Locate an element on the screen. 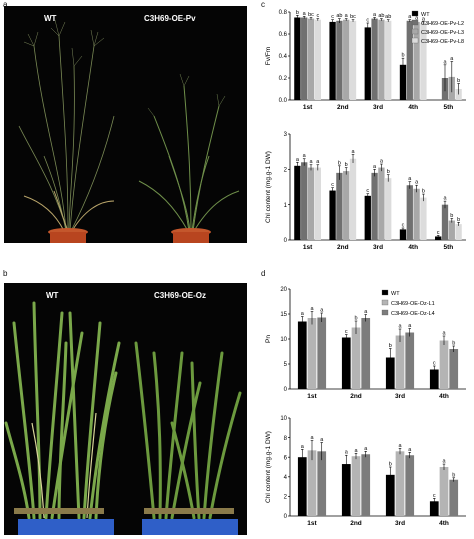  y-axis-label: Chl content (mg.g-1 DW) is located at coordinates (268, 467).